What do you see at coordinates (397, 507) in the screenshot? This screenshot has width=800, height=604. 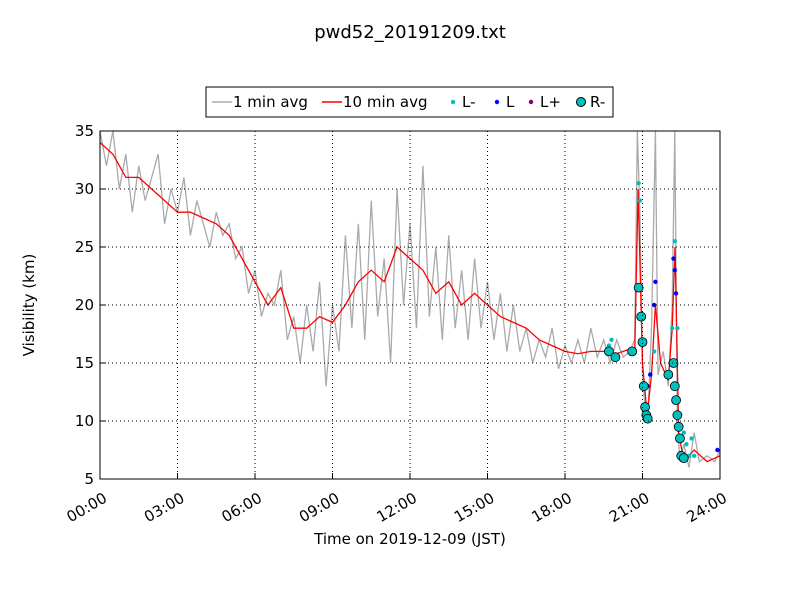 I see `x-tick-label: 12:00` at bounding box center [397, 507].